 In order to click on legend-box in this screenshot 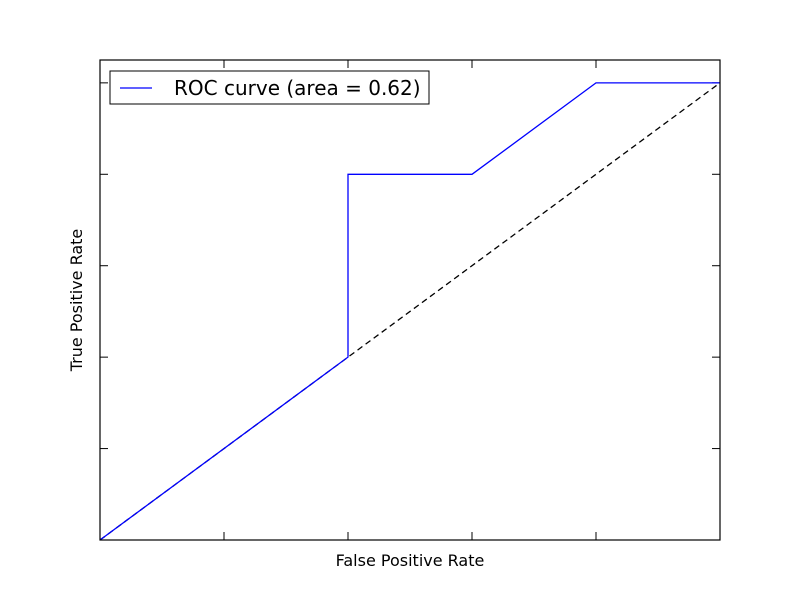, I will do `click(269, 87)`.